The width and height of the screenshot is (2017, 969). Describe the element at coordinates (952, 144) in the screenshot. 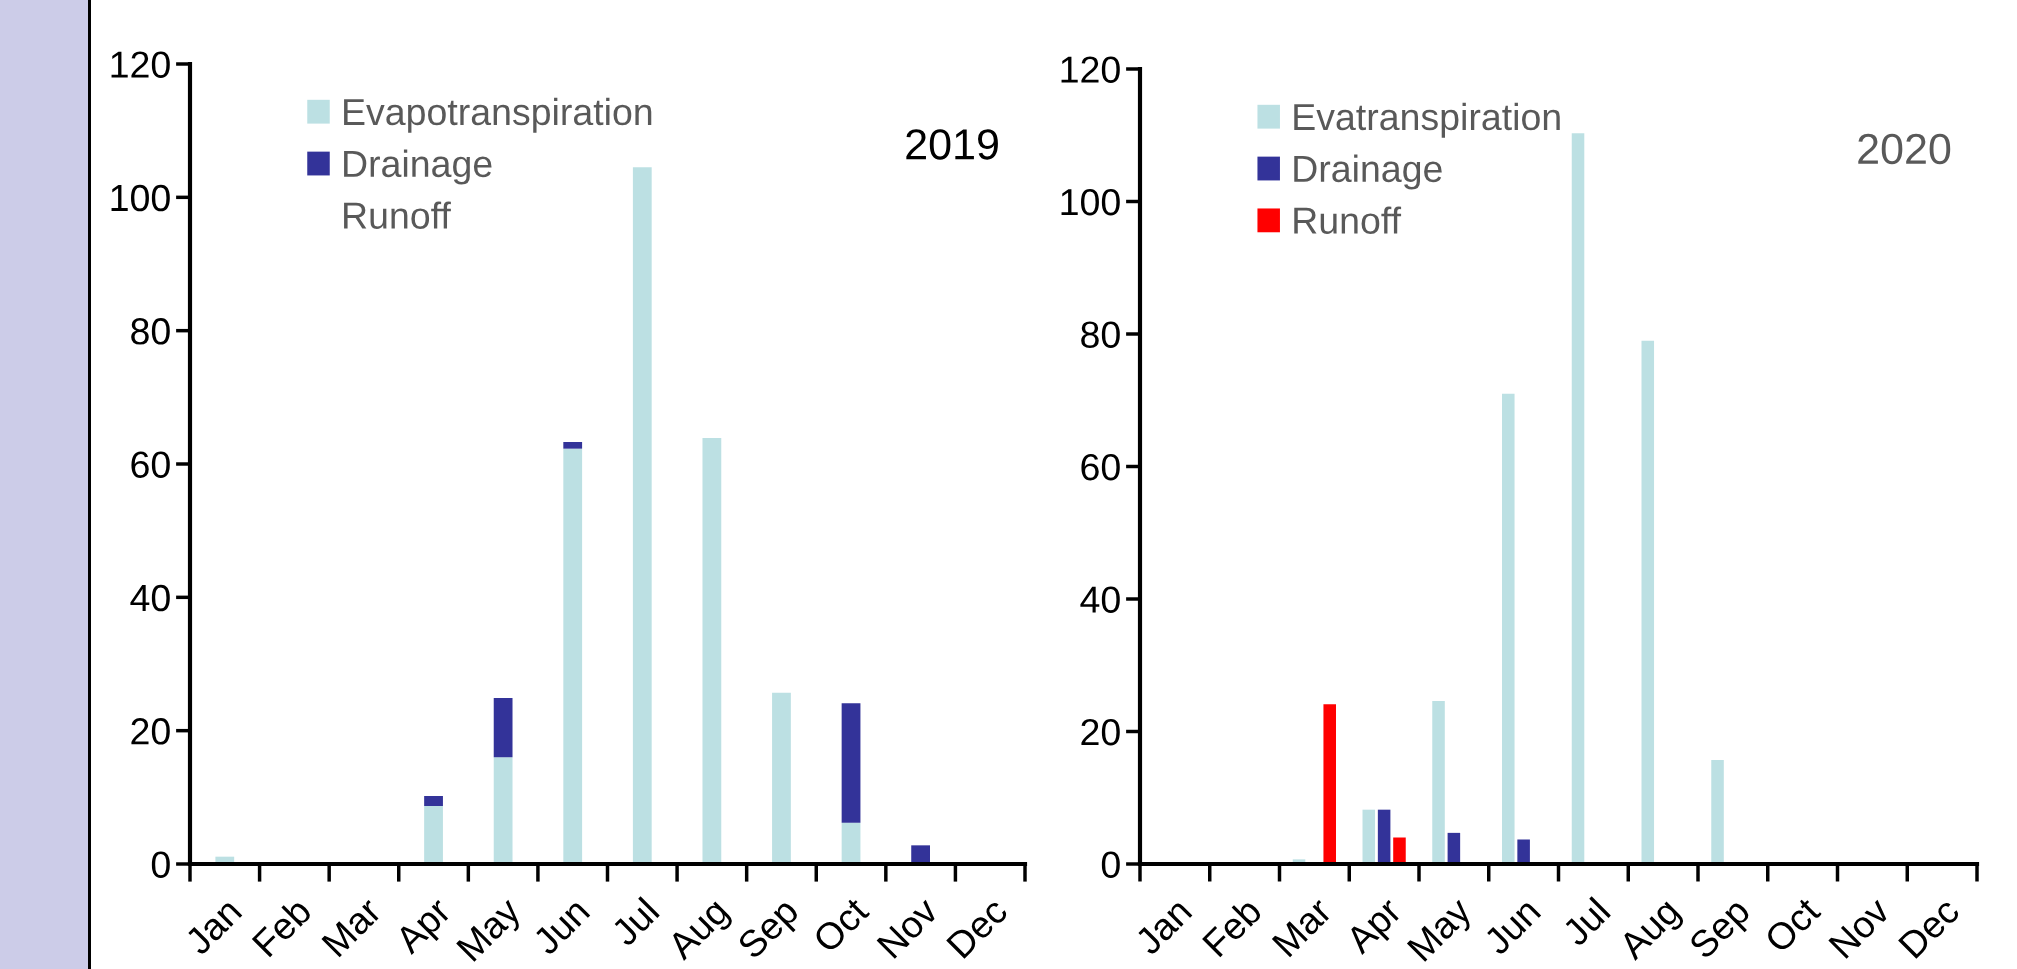

I see `annotation: 2019` at that location.